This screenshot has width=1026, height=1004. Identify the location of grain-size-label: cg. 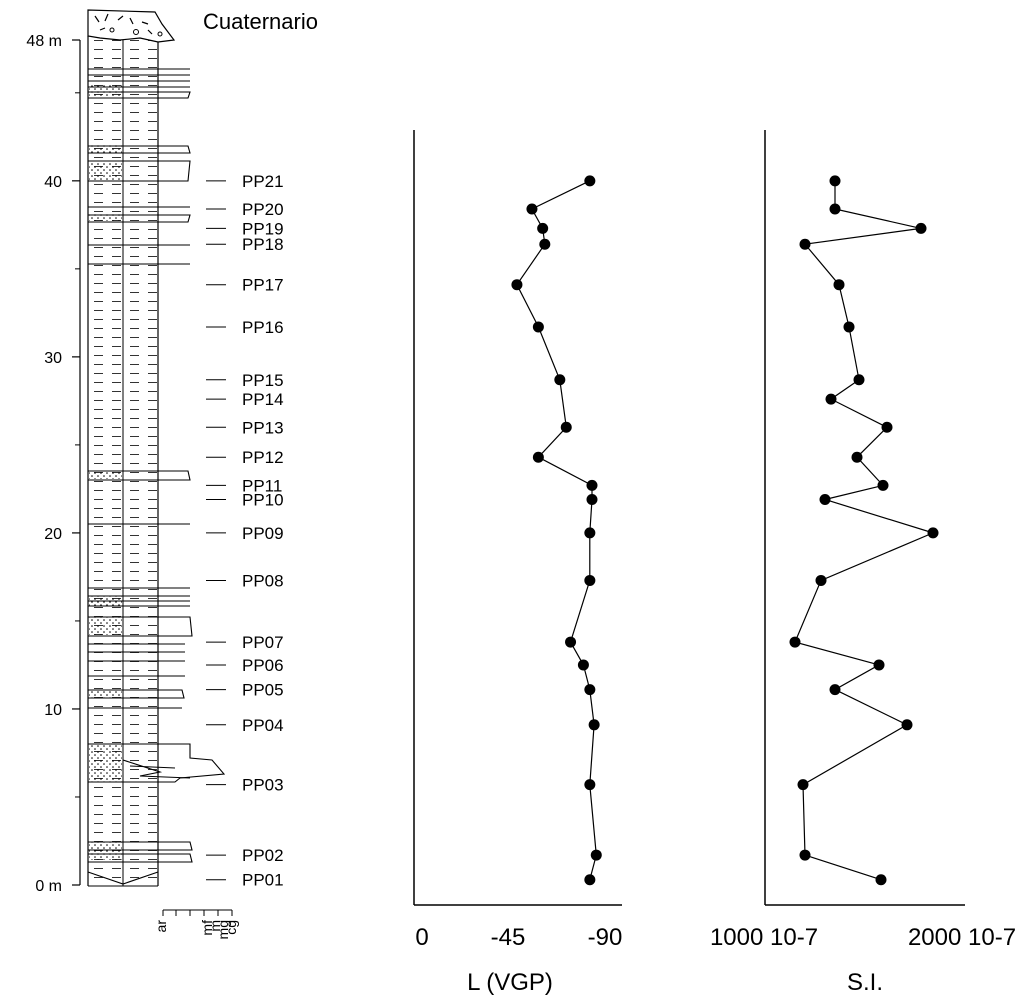
(231, 927).